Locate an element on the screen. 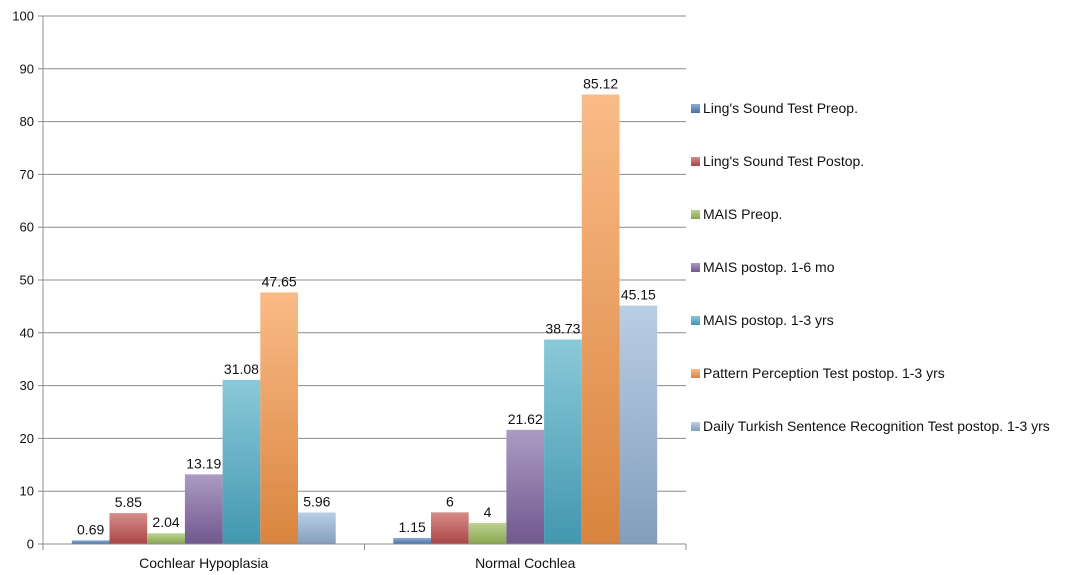 Image resolution: width=1090 pixels, height=575 pixels. data-label: 1.15 is located at coordinates (412, 527).